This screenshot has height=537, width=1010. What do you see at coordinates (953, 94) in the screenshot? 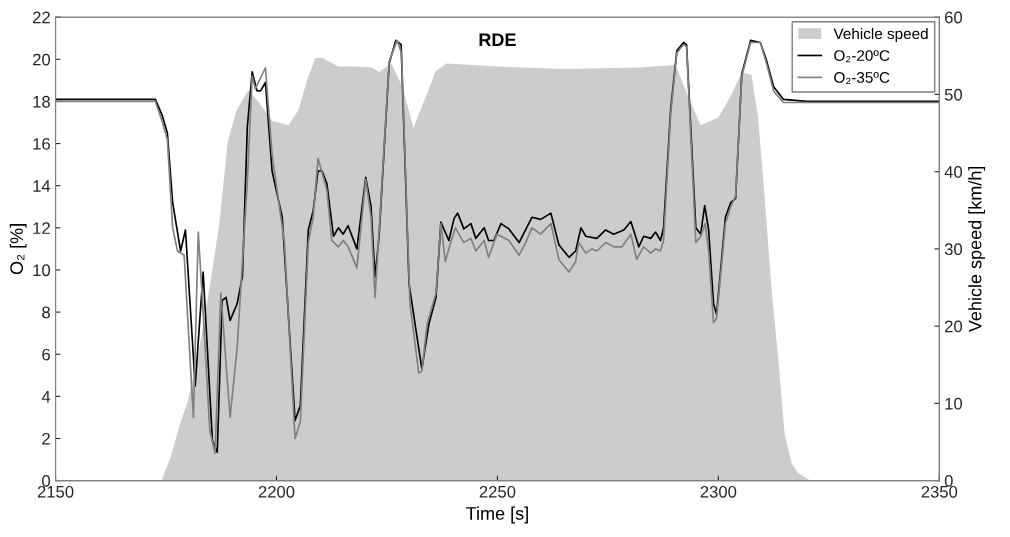
I see `y2-tick-label: 50` at bounding box center [953, 94].